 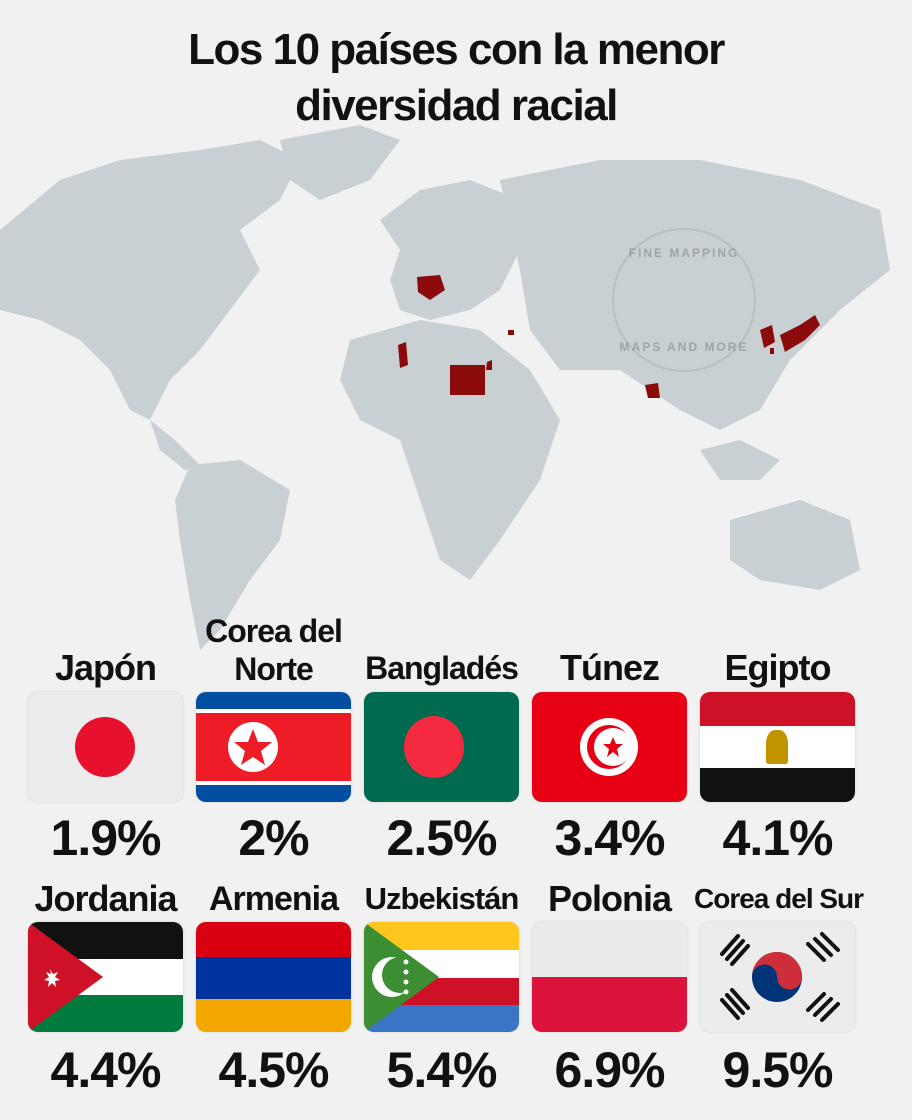 What do you see at coordinates (441, 747) in the screenshot?
I see `bangladesh-flag-icon` at bounding box center [441, 747].